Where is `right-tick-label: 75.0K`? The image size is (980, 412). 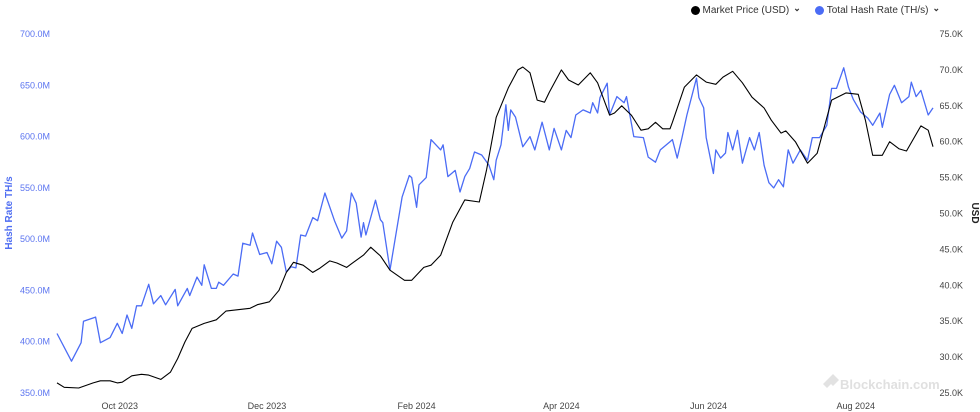 right-tick-label: 75.0K is located at coordinates (951, 34).